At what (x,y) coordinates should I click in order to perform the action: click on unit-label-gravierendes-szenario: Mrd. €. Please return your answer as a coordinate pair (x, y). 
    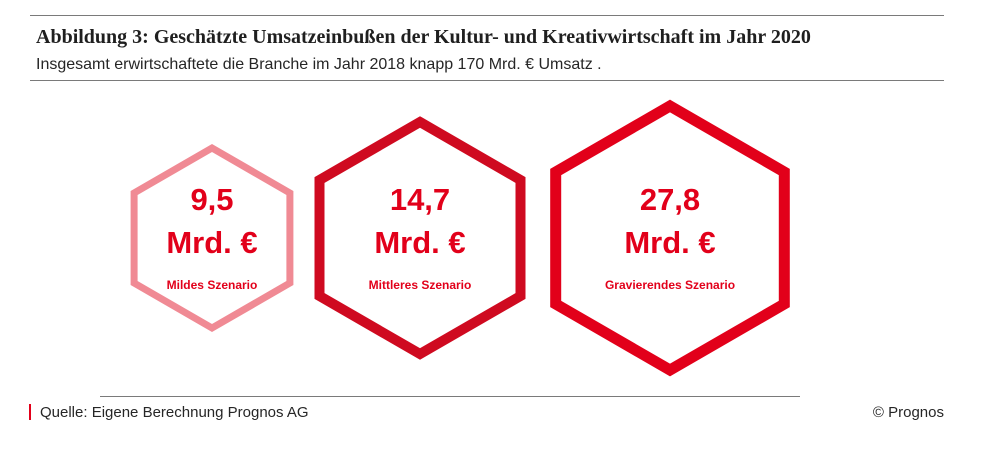
    Looking at the image, I should click on (669, 242).